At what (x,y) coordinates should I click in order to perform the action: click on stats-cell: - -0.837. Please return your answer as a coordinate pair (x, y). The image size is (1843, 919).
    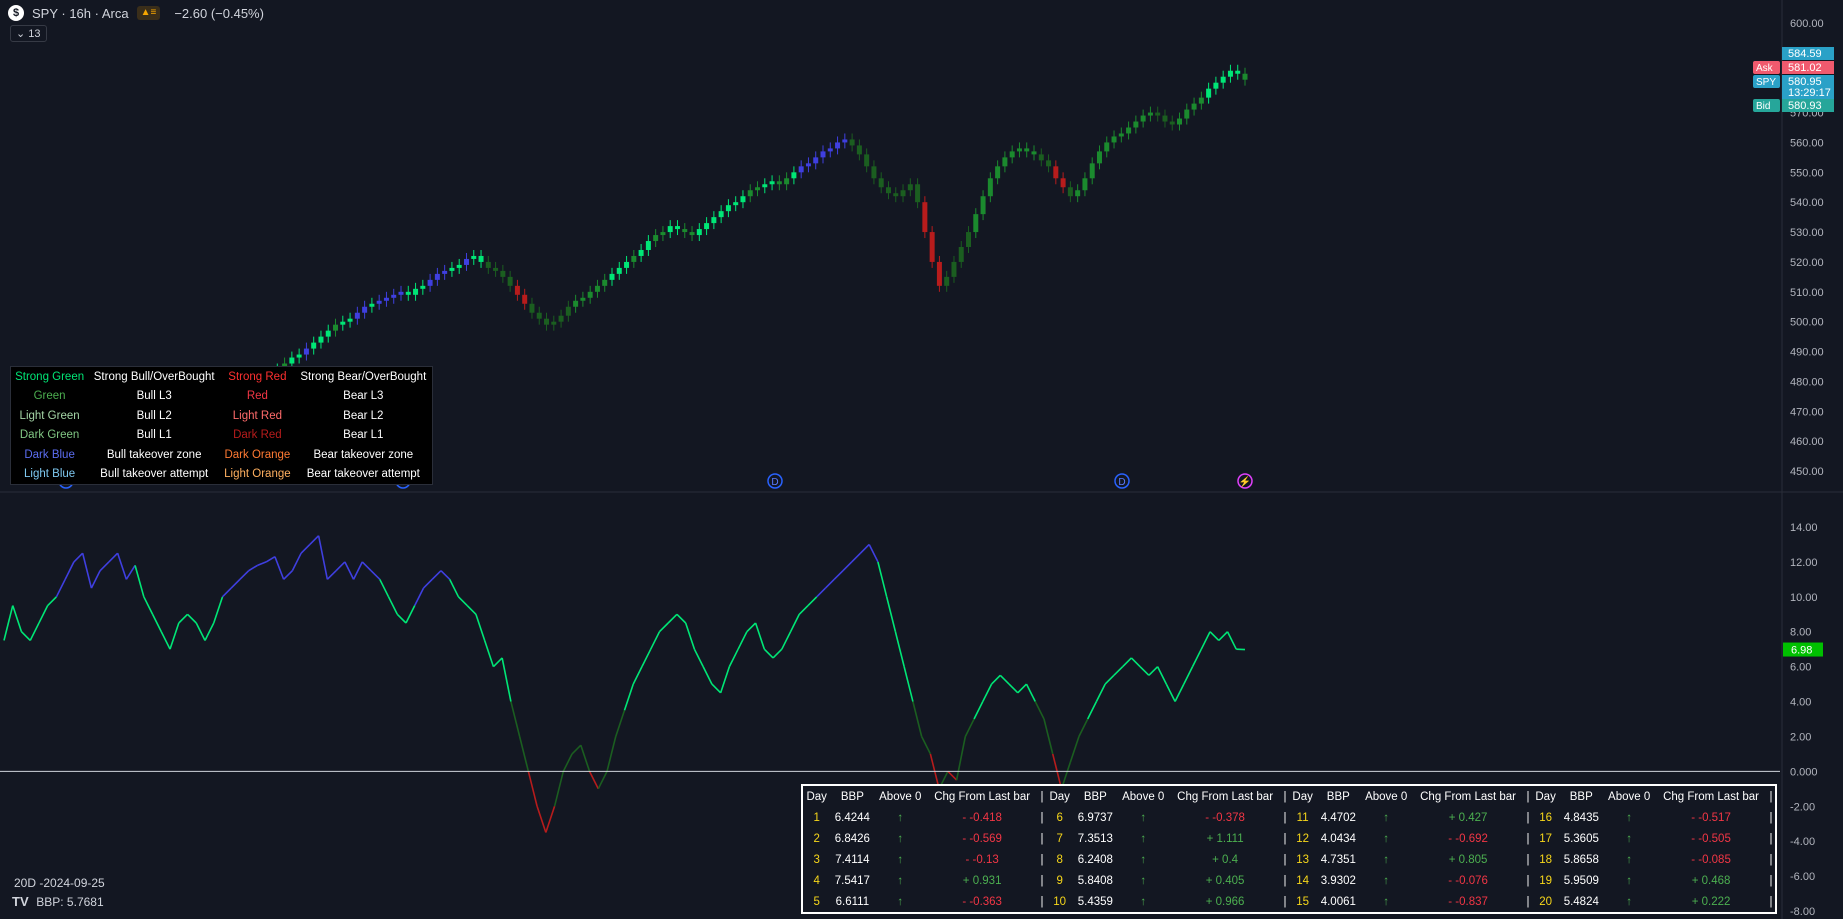
    Looking at the image, I should click on (1468, 901).